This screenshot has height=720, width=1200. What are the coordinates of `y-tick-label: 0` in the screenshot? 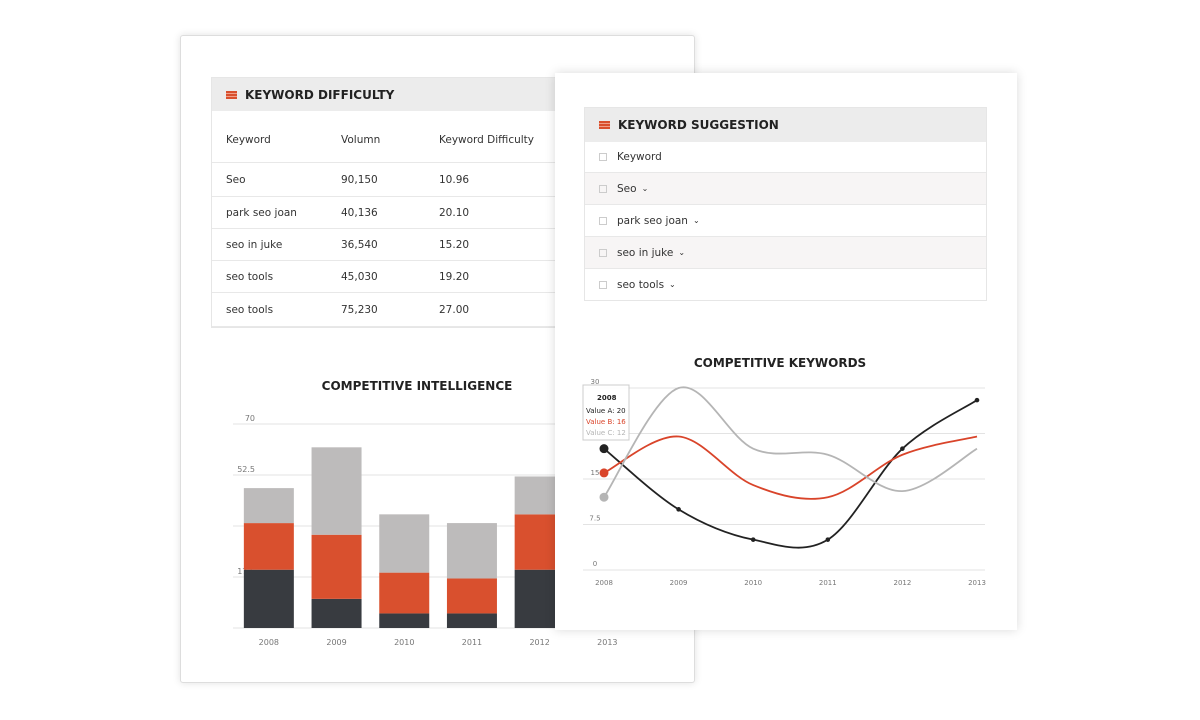 It's located at (595, 564).